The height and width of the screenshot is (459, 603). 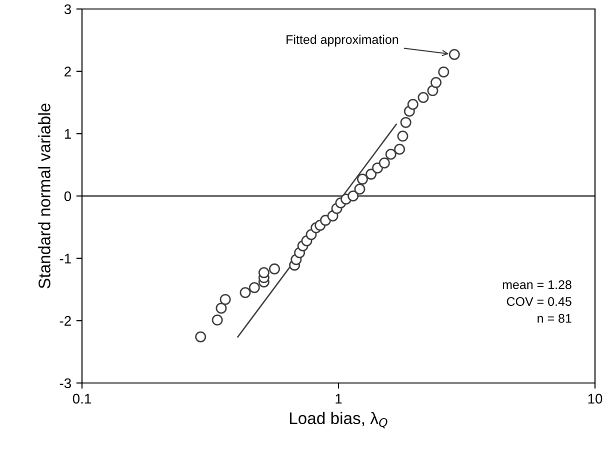 I want to click on annotation: Fitted approximation, so click(x=342, y=40).